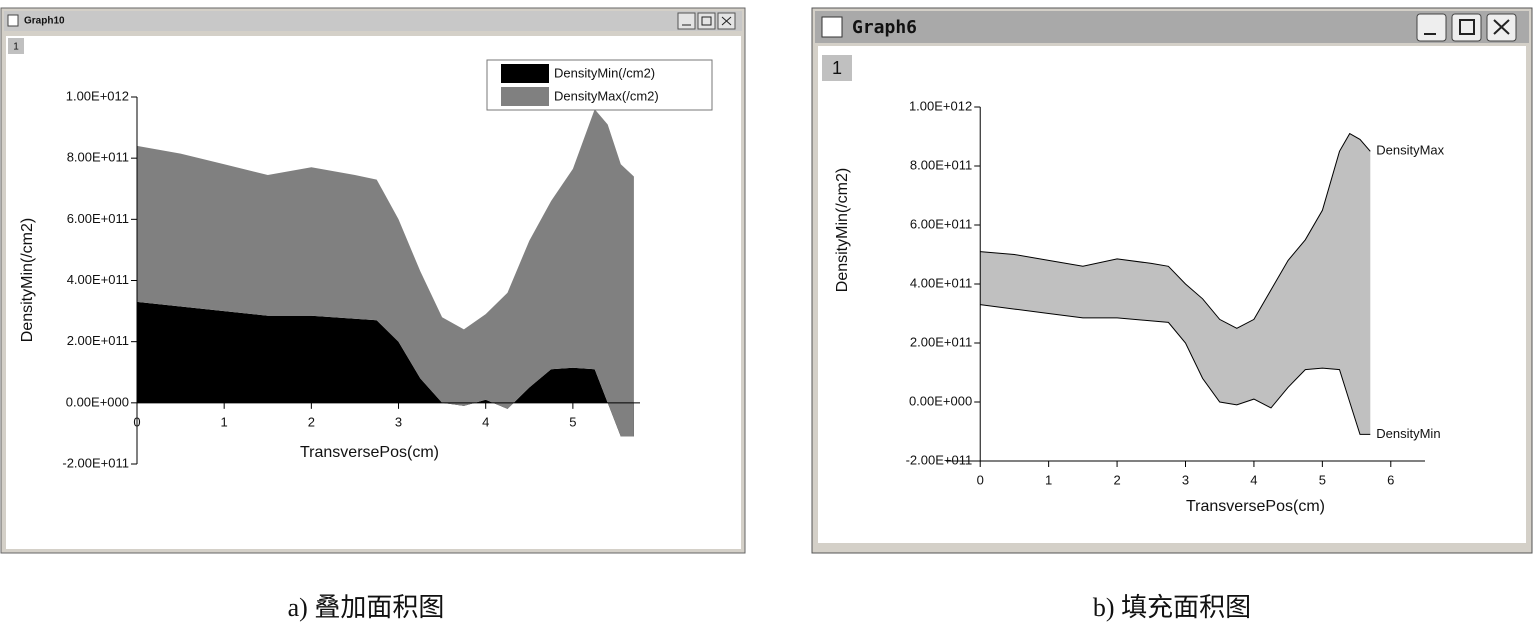 This screenshot has height=628, width=1533. What do you see at coordinates (1172, 607) in the screenshot?
I see `caption: b) 填充面积图` at bounding box center [1172, 607].